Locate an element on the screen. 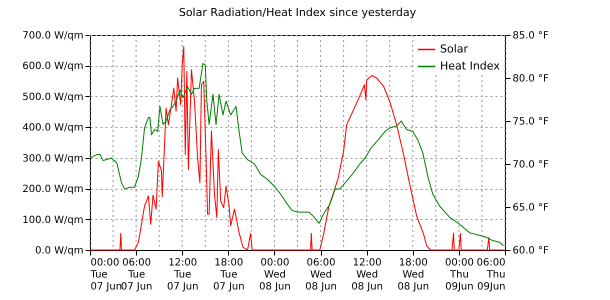 The image size is (610, 300). y-tick-label: 200.0 W/qm is located at coordinates (53, 190).